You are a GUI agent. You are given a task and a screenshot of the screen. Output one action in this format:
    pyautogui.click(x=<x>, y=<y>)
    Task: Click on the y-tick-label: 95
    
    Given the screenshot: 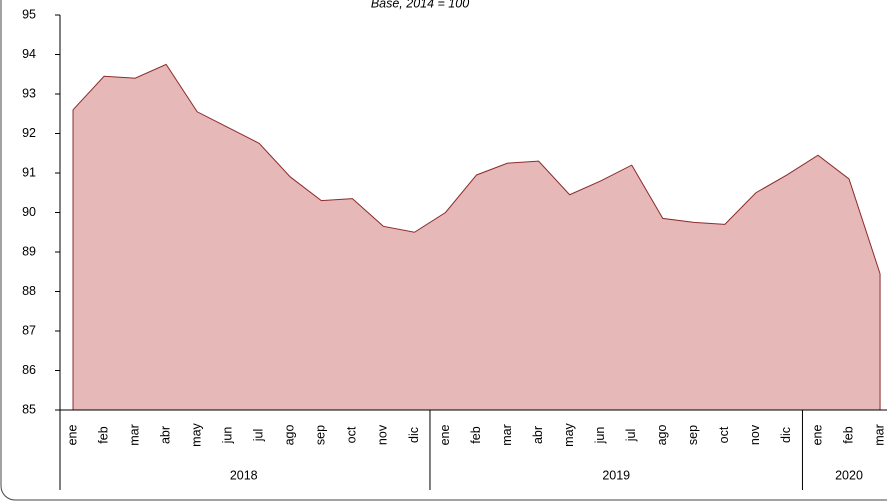 What is the action you would take?
    pyautogui.click(x=29, y=14)
    